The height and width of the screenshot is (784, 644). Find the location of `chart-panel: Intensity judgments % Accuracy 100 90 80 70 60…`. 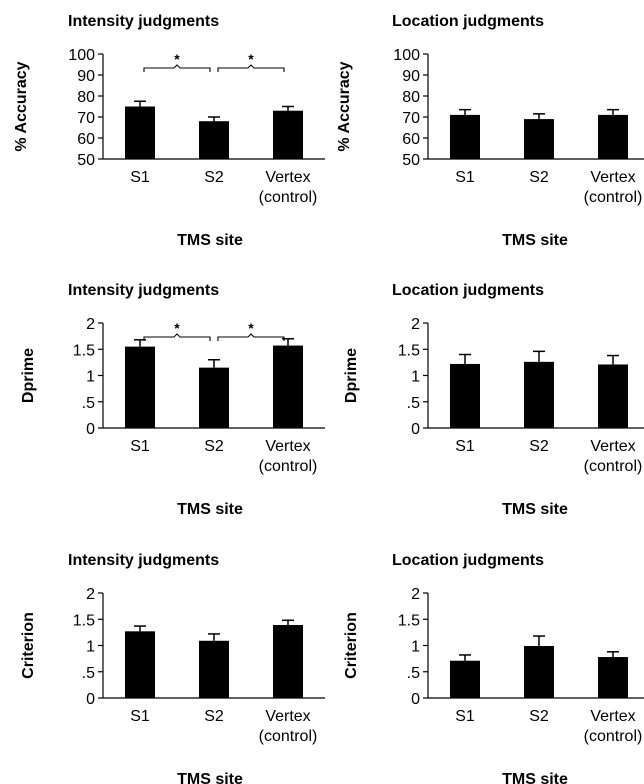

chart-panel: Intensity judgments % Accuracy 100 90 80 70 60… is located at coordinates (169, 131).